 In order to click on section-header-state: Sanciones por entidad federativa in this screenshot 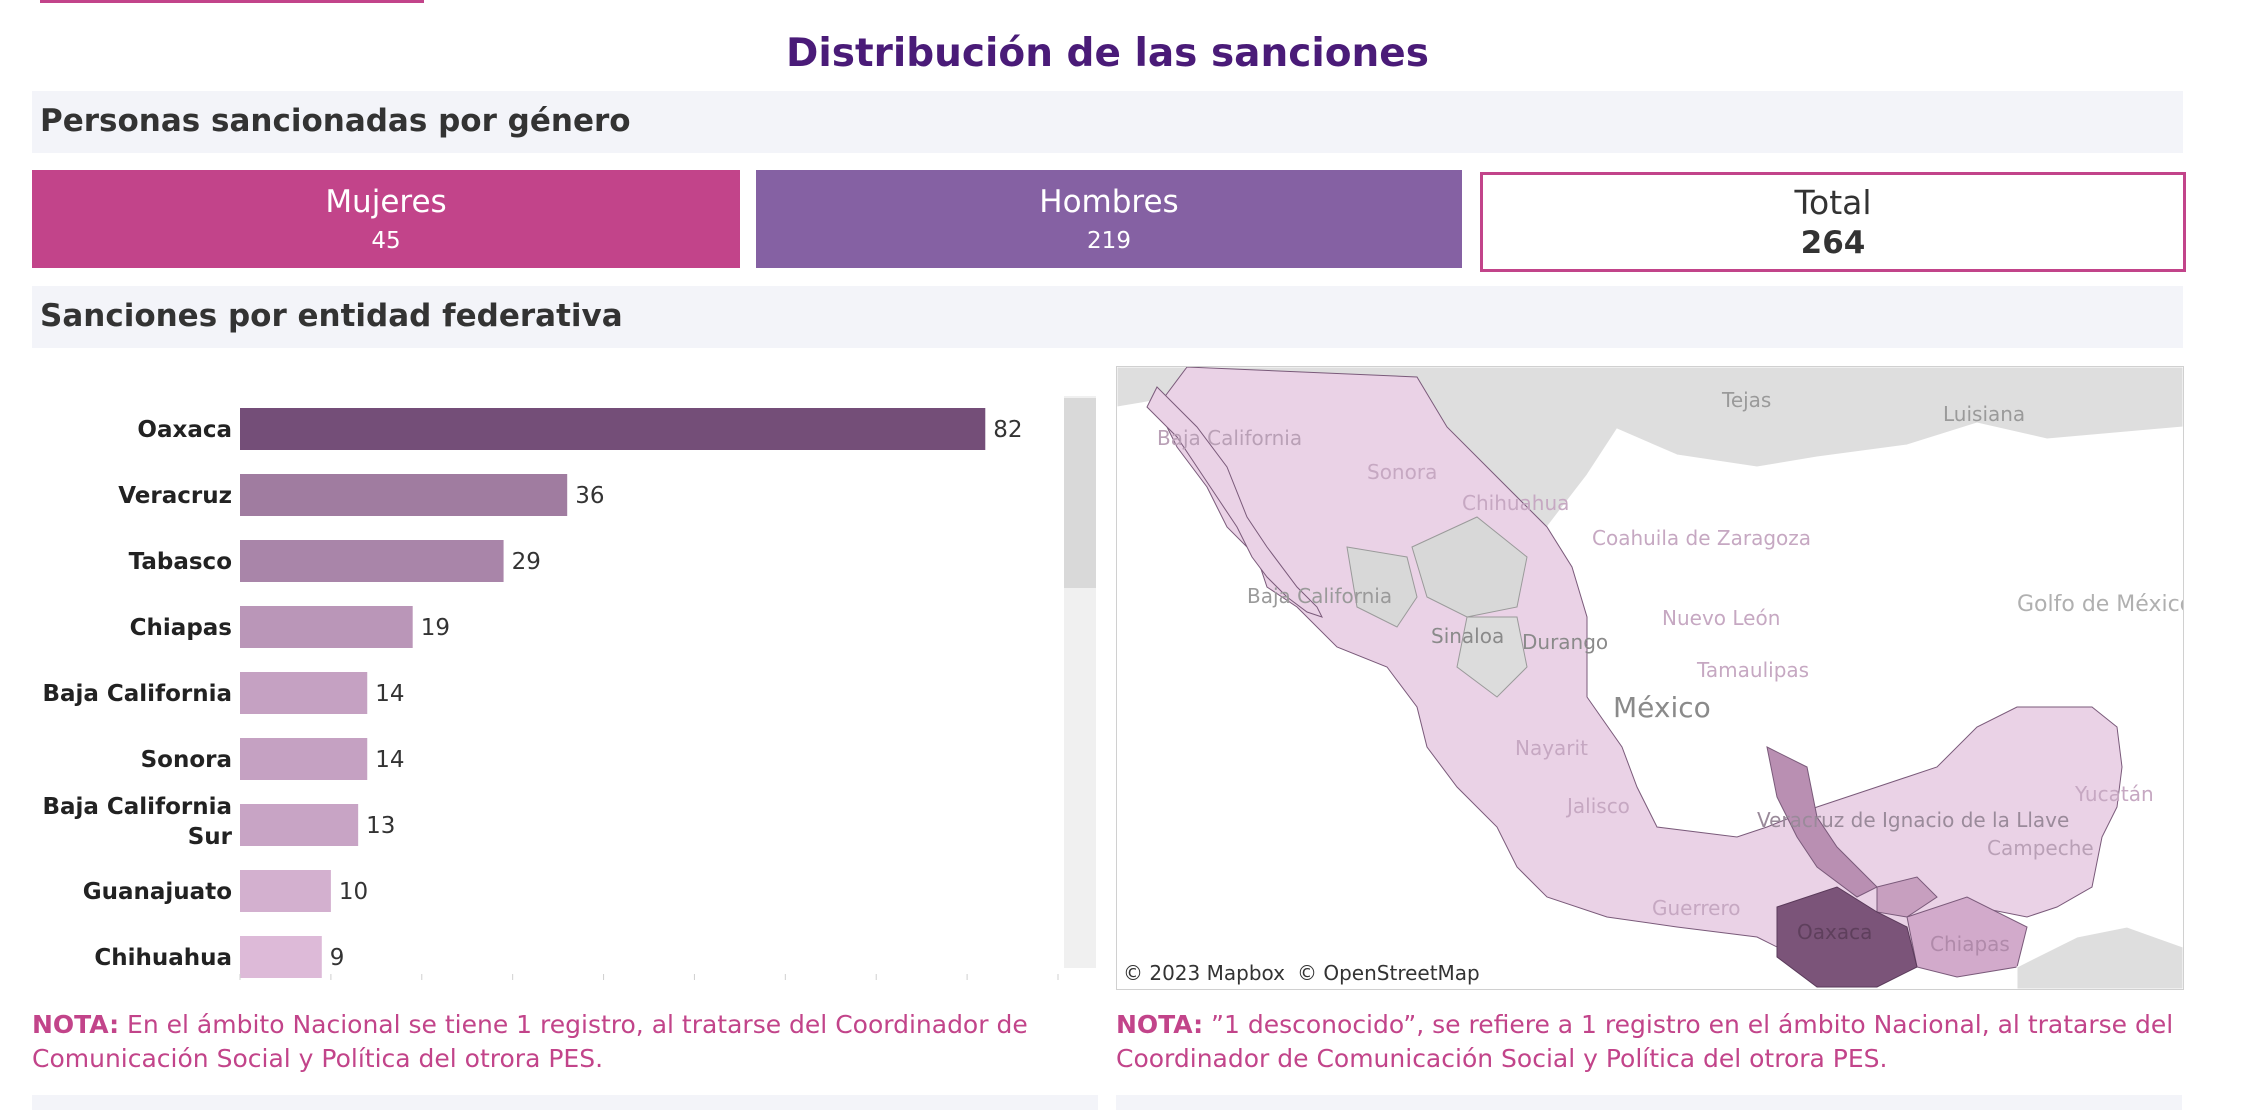, I will do `click(1107, 317)`.